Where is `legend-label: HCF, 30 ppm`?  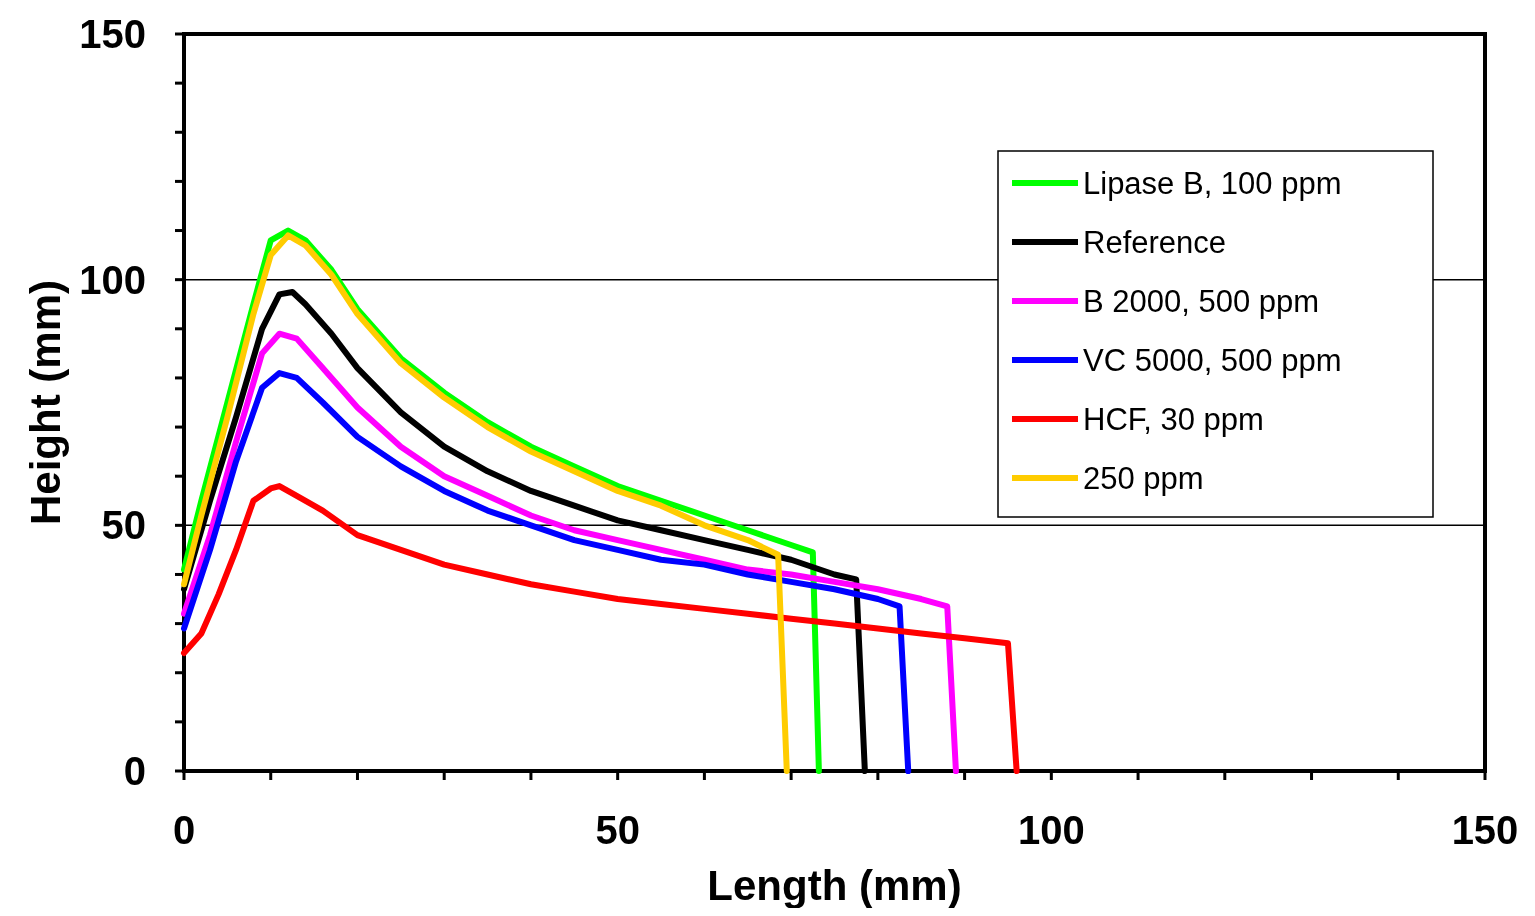 legend-label: HCF, 30 ppm is located at coordinates (1173, 419).